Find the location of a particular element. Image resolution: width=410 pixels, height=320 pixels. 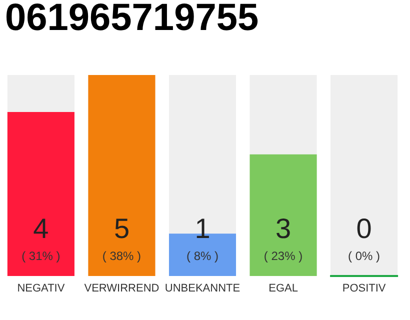

x-tick-label: VERWIRREND is located at coordinates (122, 288).